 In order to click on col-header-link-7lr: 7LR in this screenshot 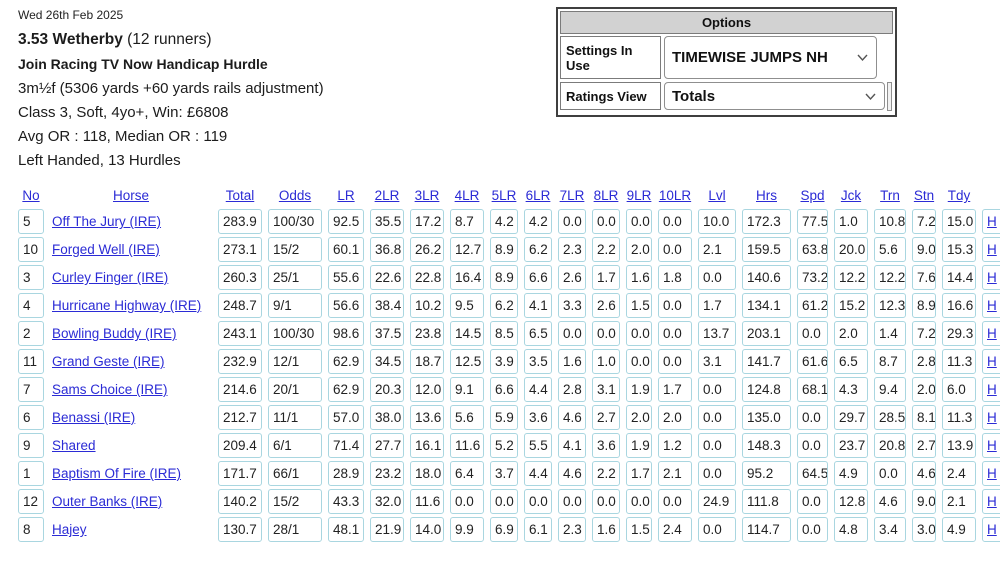, I will do `click(572, 195)`.